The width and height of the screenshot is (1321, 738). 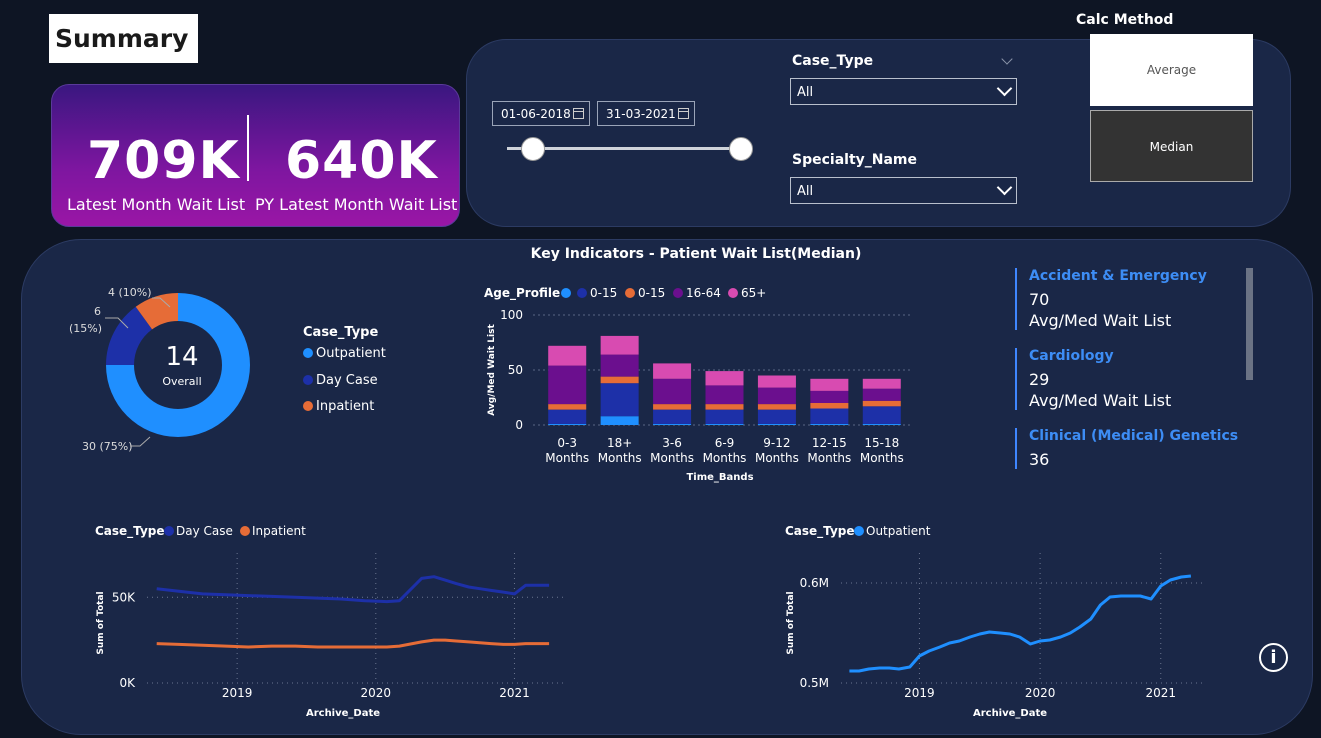 What do you see at coordinates (130, 292) in the screenshot?
I see `donut-label-inpatient: 4 (10%)` at bounding box center [130, 292].